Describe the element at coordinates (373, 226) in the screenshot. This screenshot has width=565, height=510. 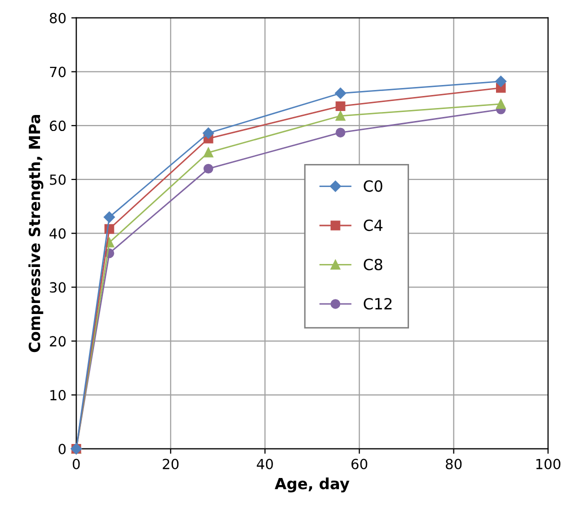
I see `legend-label: C4` at that location.